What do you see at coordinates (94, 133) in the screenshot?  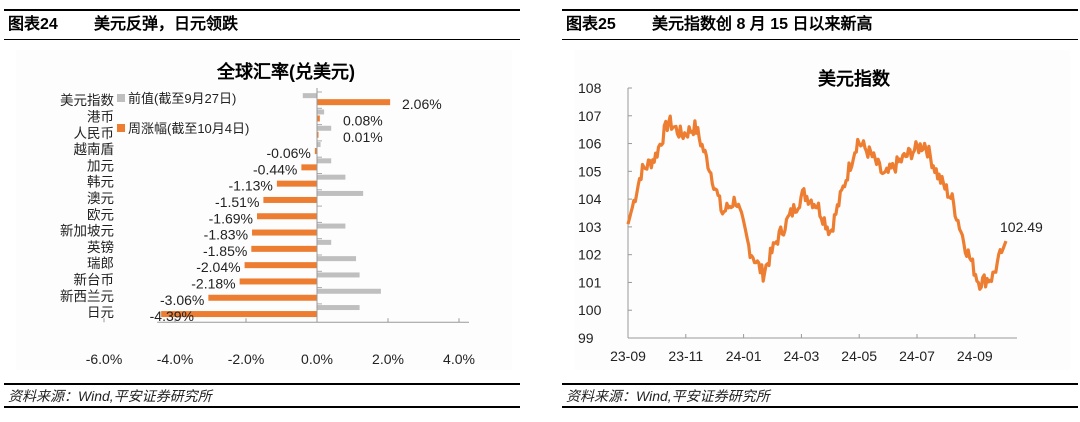 I see `category-label: 人民币` at bounding box center [94, 133].